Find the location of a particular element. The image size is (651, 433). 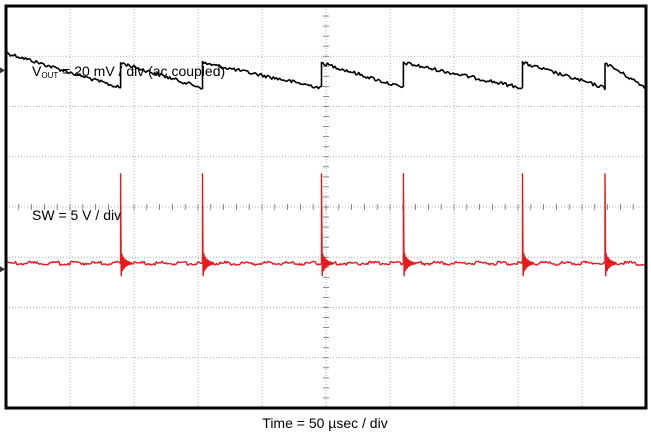

vout-trace is located at coordinates (326, 71).